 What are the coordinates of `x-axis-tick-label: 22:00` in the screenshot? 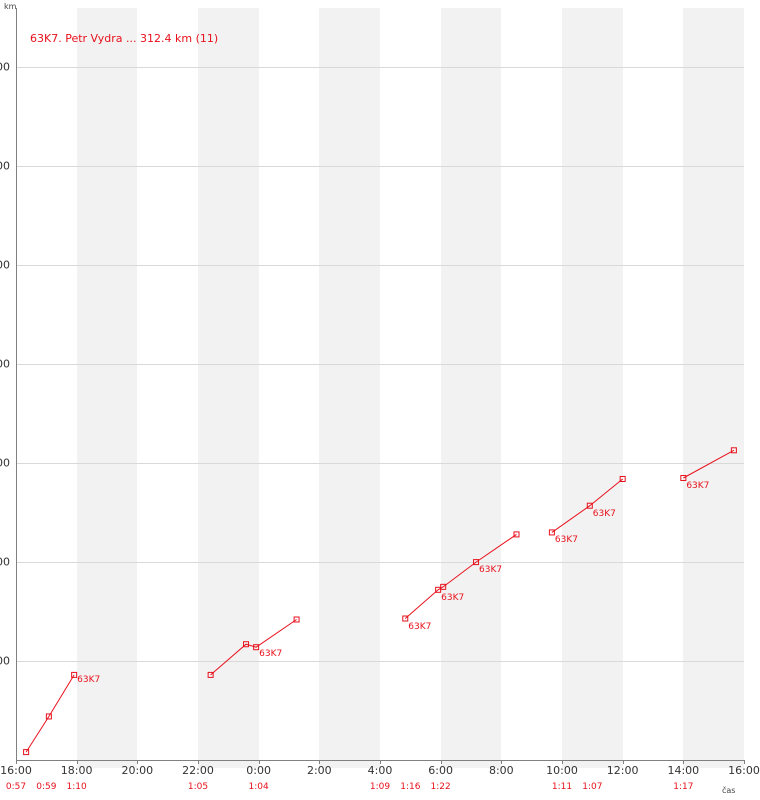 It's located at (198, 770).